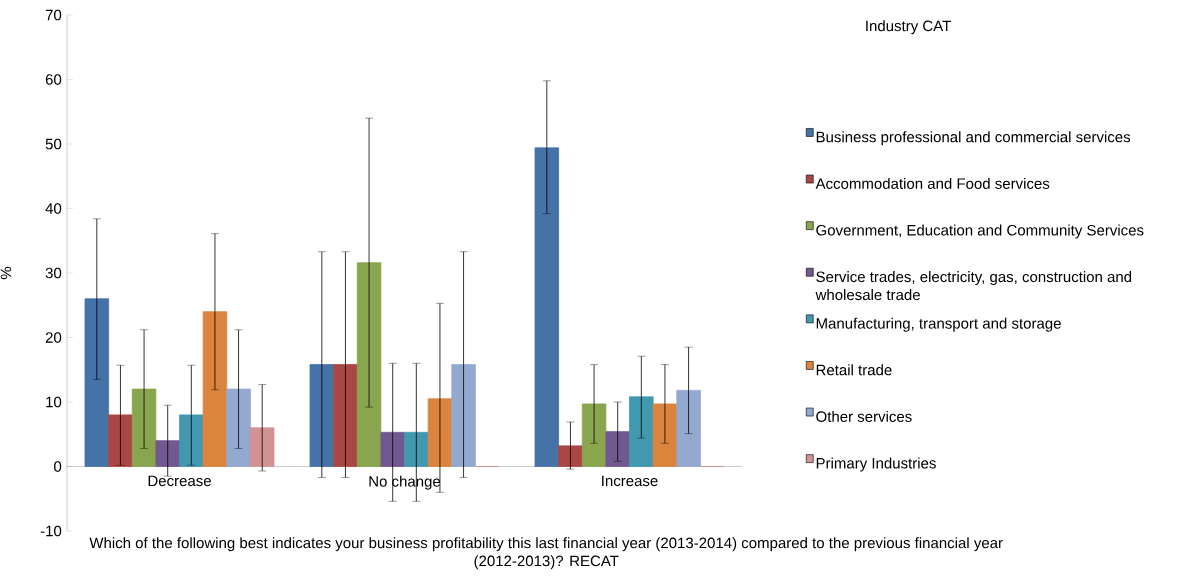 This screenshot has width=1182, height=583. What do you see at coordinates (53, 208) in the screenshot?
I see `y-tick-label: 40` at bounding box center [53, 208].